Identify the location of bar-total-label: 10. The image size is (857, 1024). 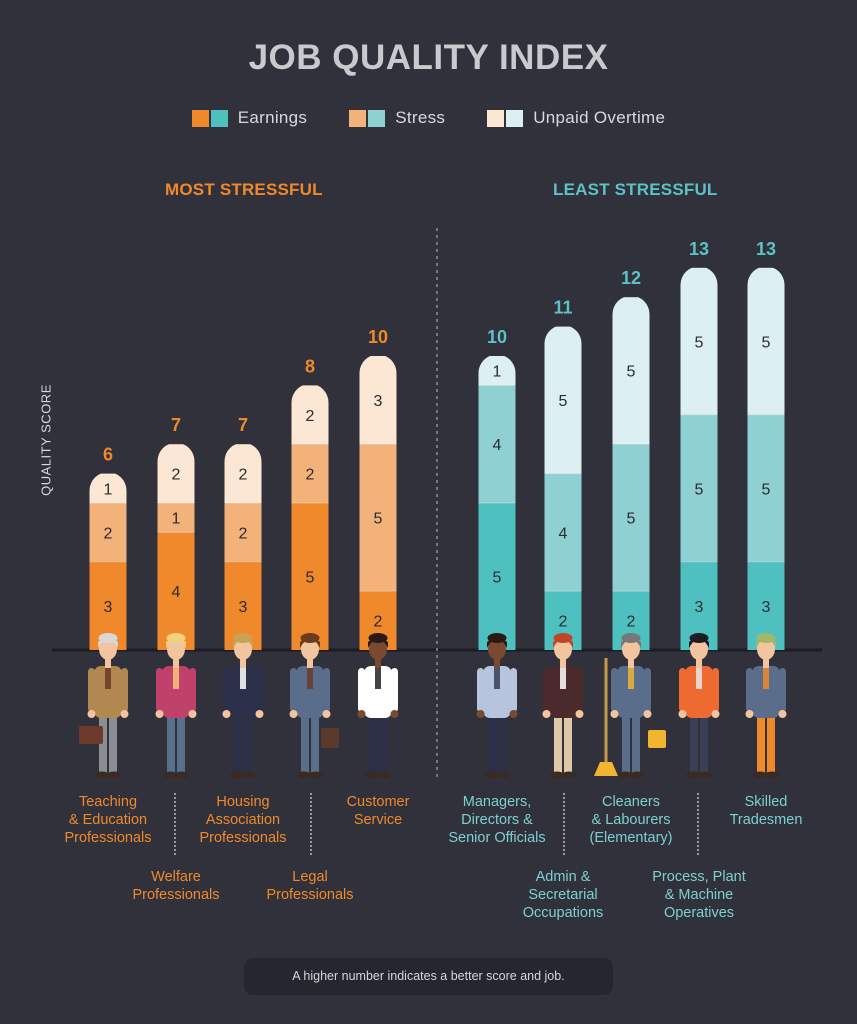
(378, 337).